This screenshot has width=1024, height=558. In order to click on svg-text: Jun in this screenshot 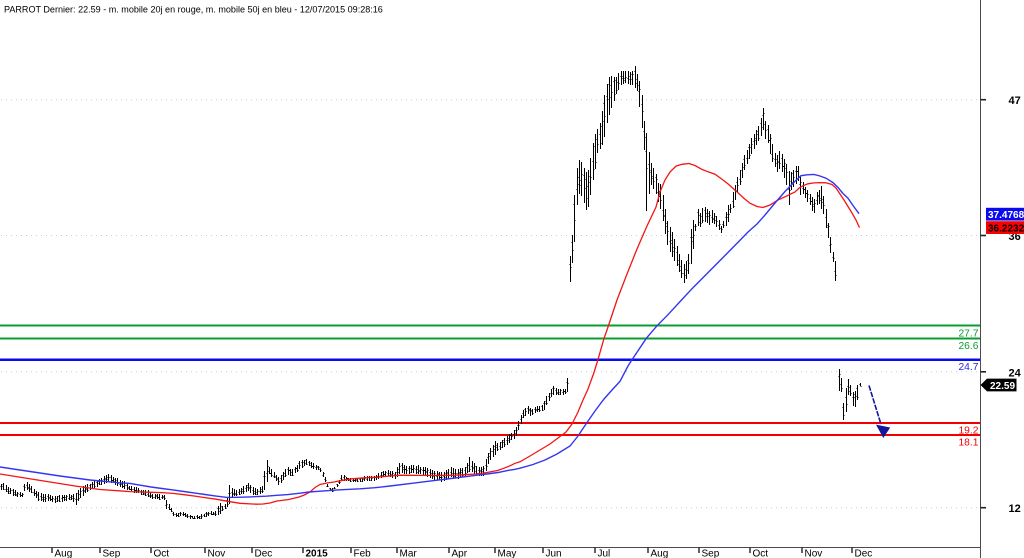, I will do `click(554, 553)`.